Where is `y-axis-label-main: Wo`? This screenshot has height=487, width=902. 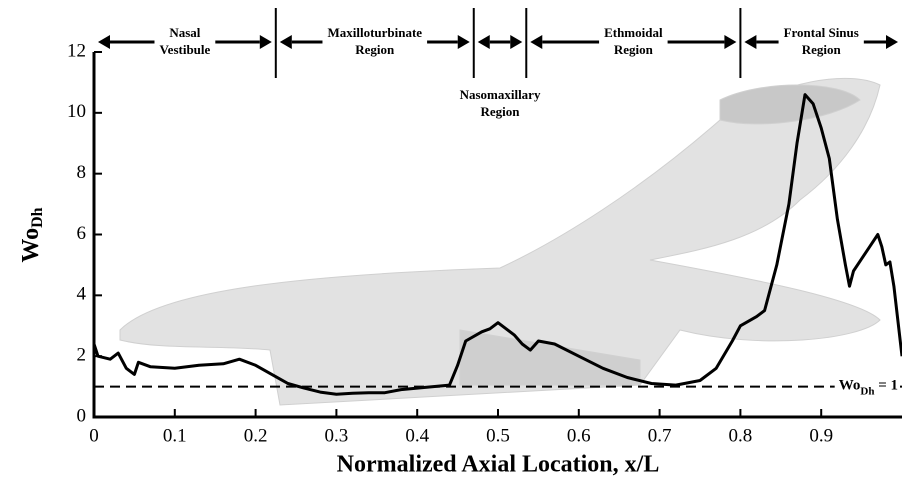 y-axis-label-main: Wo is located at coordinates (31, 245).